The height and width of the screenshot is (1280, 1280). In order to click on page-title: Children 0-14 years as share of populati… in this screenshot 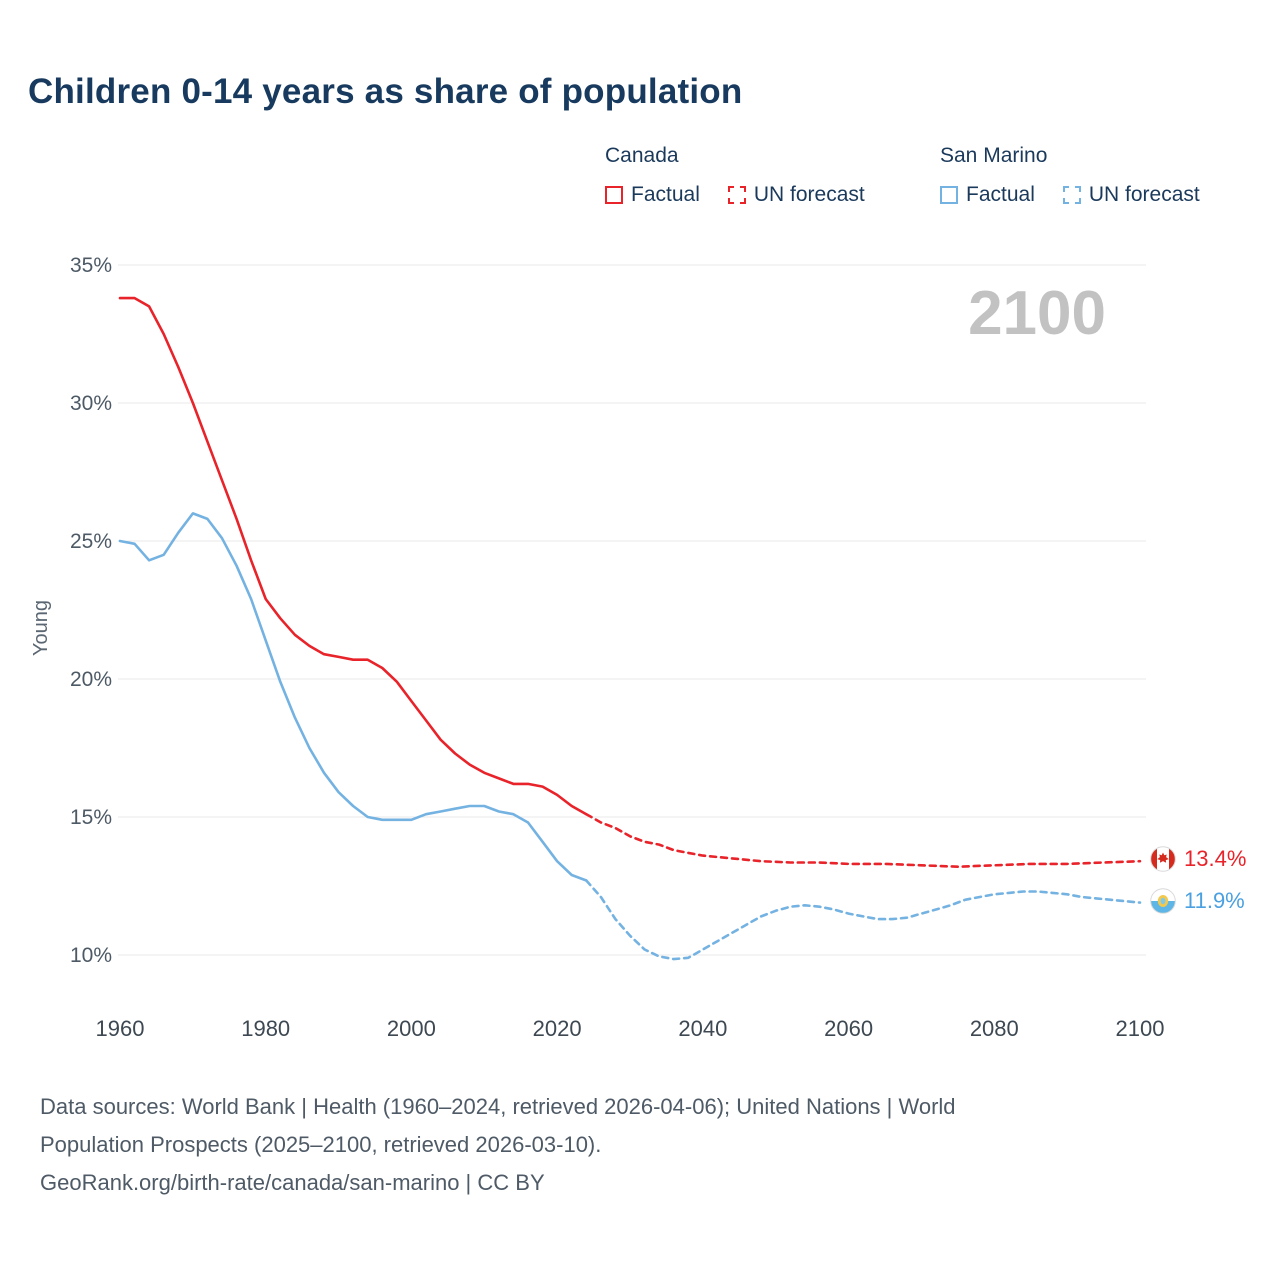, I will do `click(385, 91)`.